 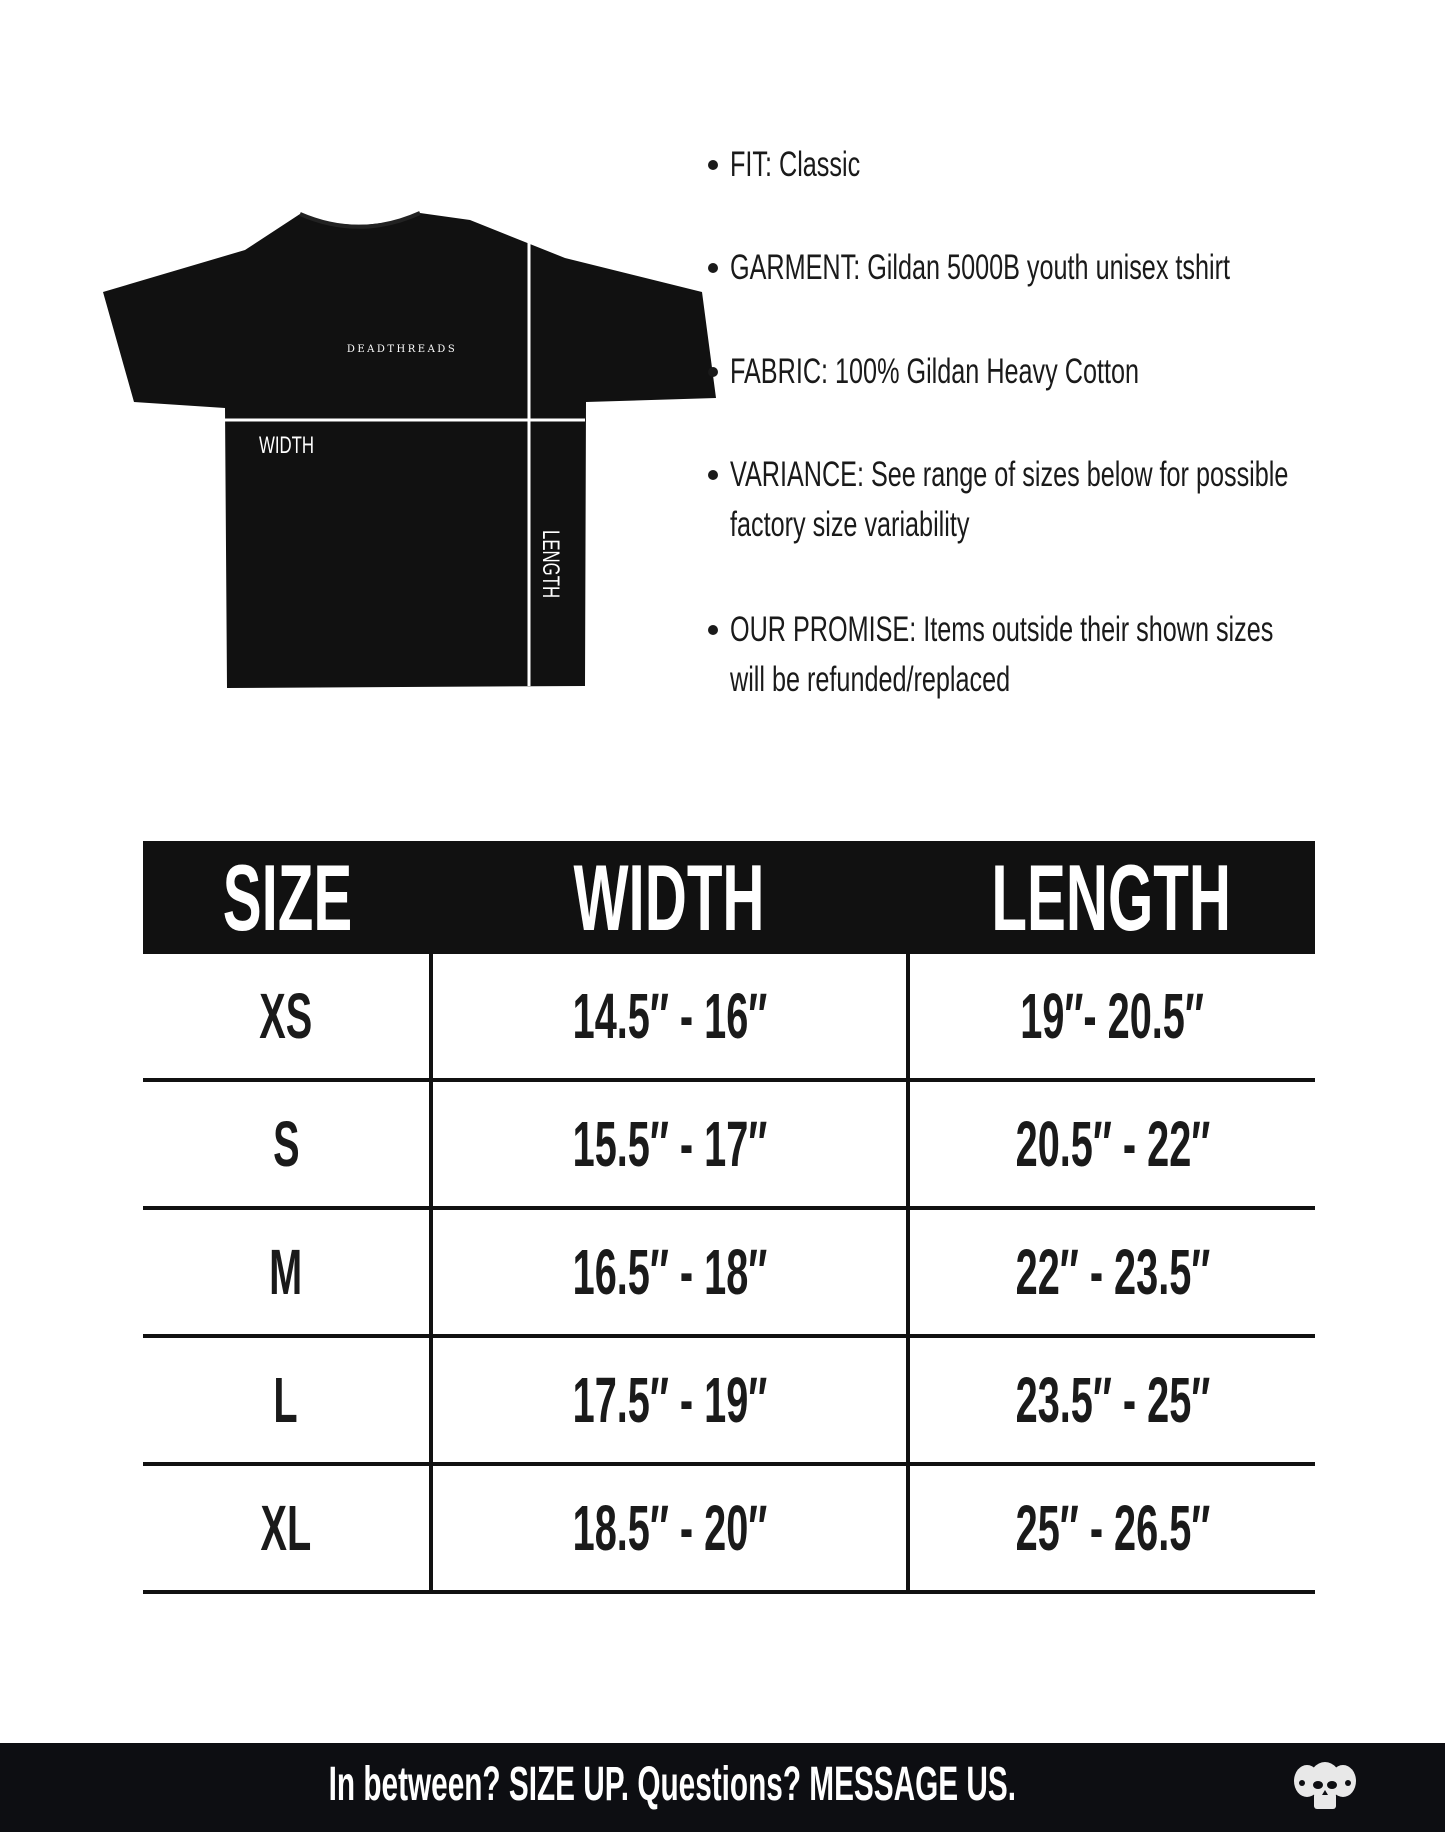 I want to click on cell-width: 14.5″ - 16″, so click(x=668, y=1018).